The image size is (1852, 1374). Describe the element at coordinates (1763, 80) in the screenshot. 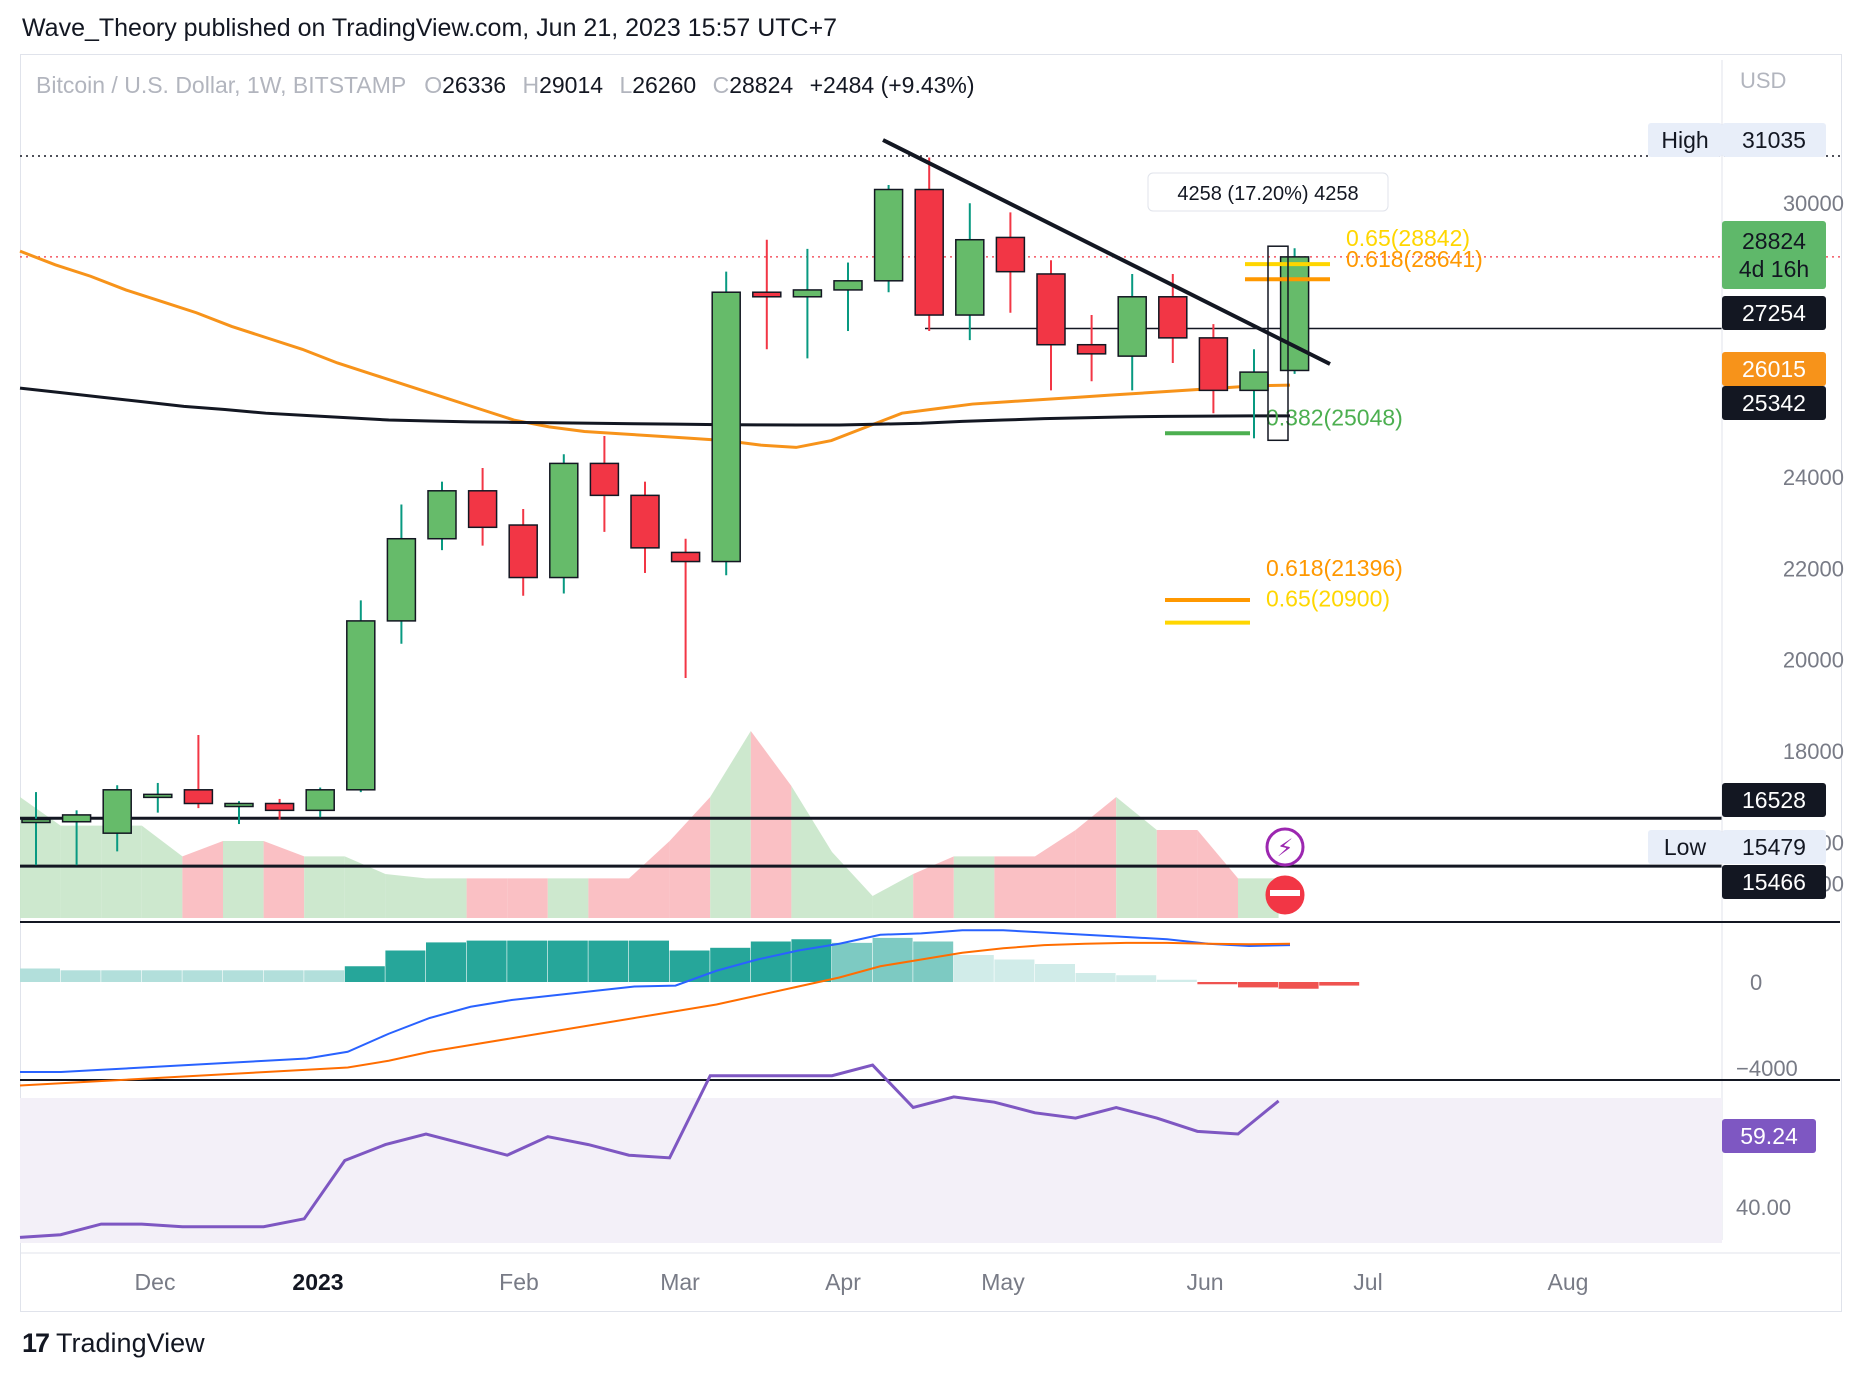

I see `currency-label: USD` at that location.